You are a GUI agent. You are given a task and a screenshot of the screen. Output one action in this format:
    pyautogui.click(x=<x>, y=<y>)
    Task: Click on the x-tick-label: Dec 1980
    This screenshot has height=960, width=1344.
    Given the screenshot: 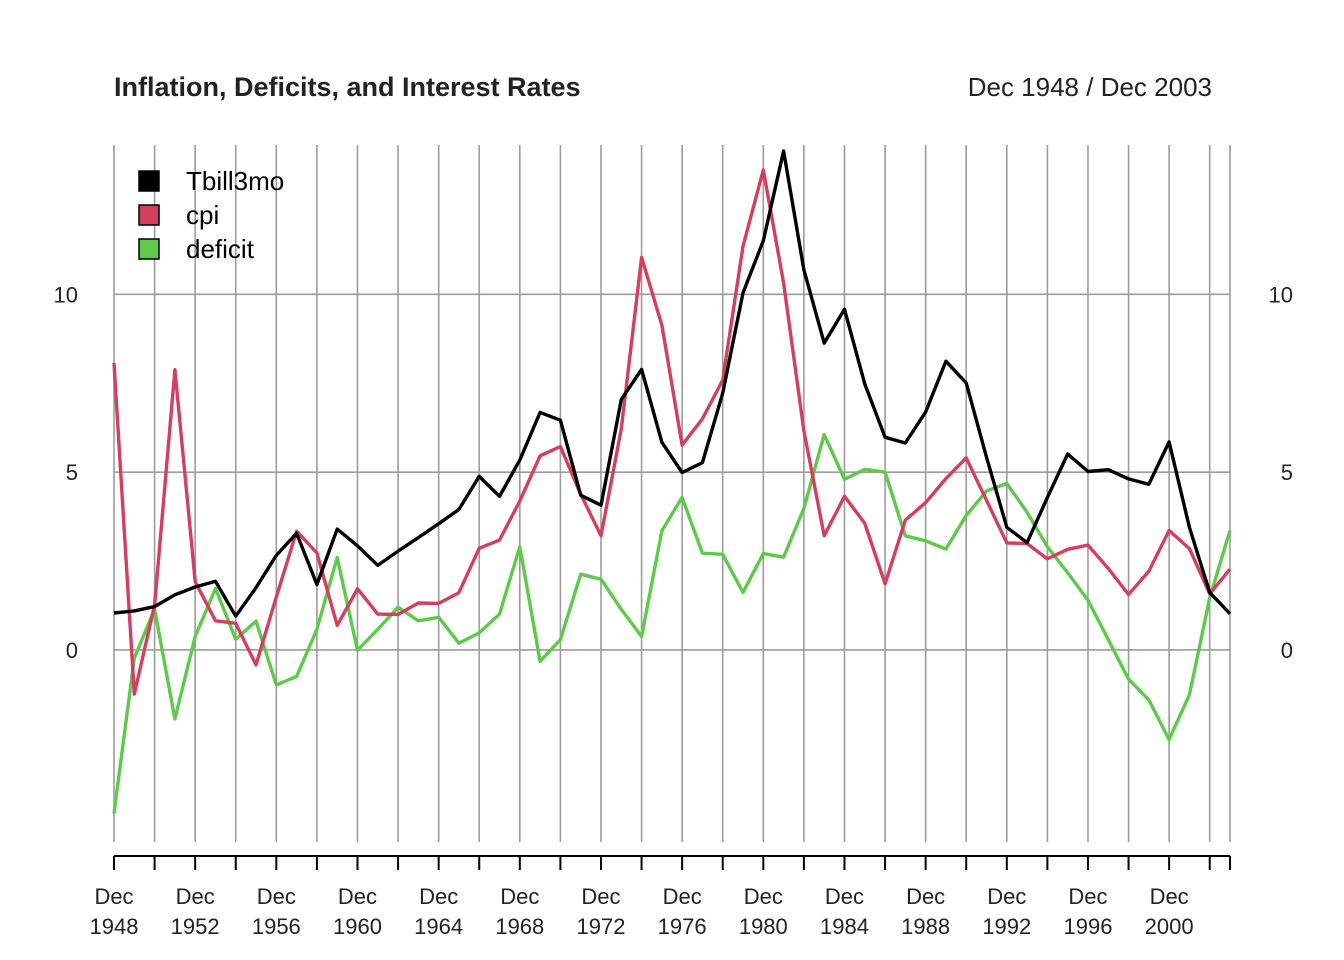 What is the action you would take?
    pyautogui.click(x=763, y=911)
    